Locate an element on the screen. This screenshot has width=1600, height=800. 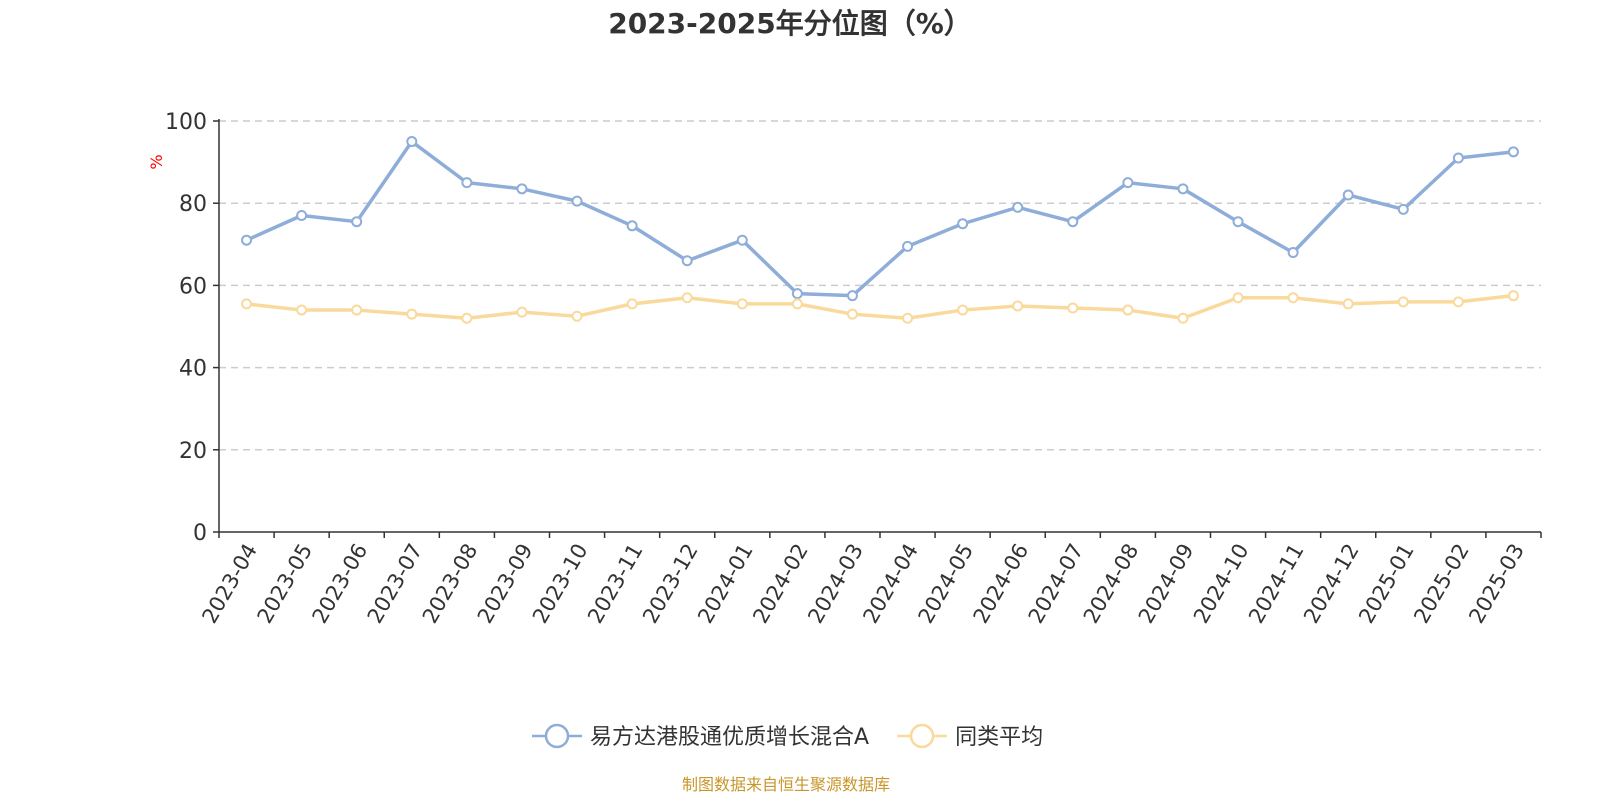
legend-label-1: 易方达港股通优质增长混合A is located at coordinates (729, 737).